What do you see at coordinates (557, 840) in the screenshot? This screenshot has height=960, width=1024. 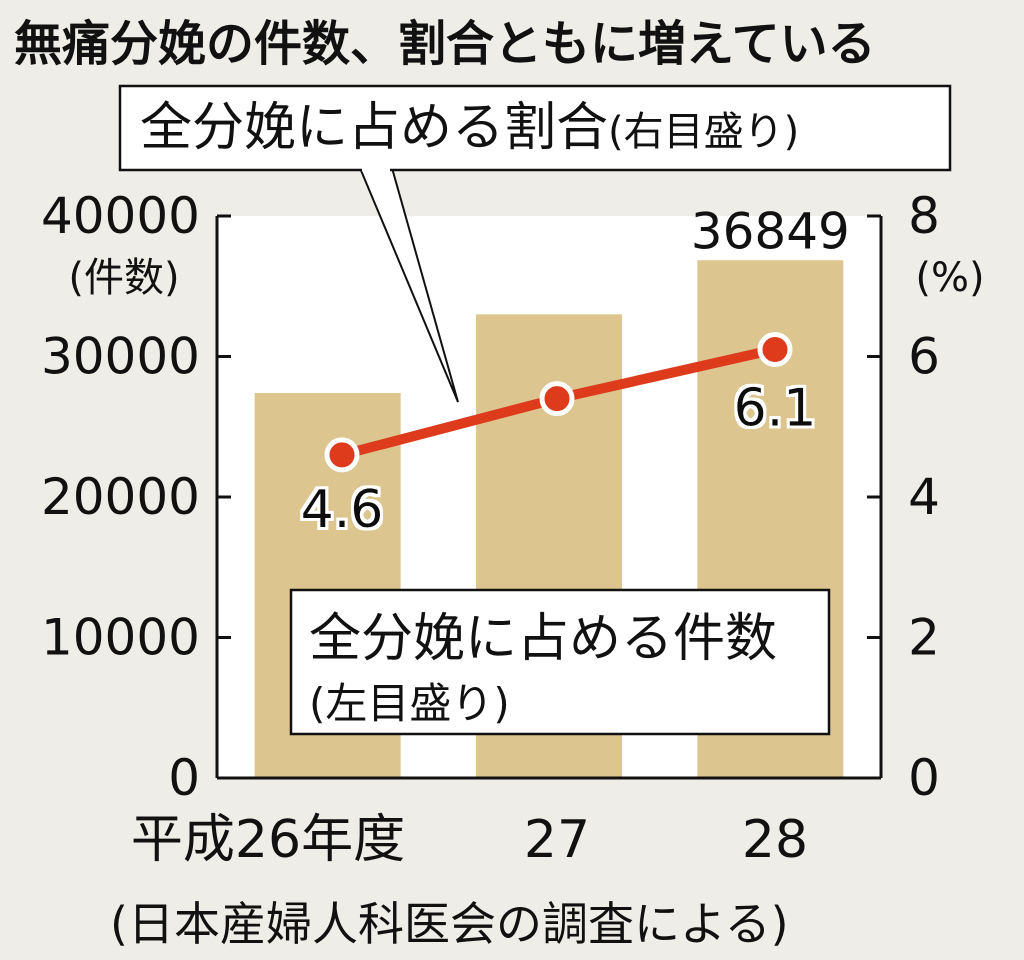 I see `x-tick-label: 27` at bounding box center [557, 840].